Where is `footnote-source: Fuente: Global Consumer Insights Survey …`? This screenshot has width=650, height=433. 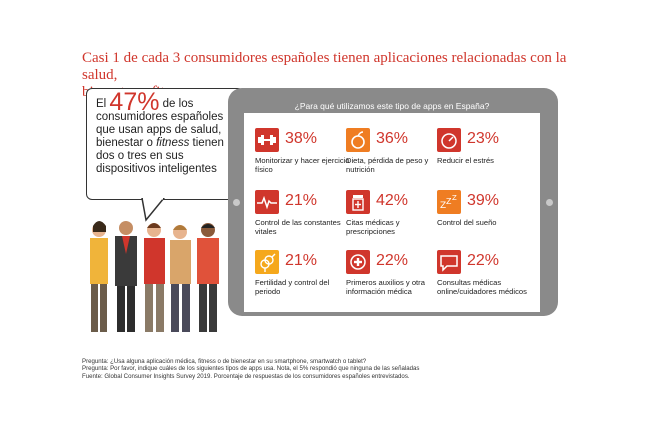
footnote-source: Fuente: Global Consumer Insights Survey … is located at coordinates (246, 376).